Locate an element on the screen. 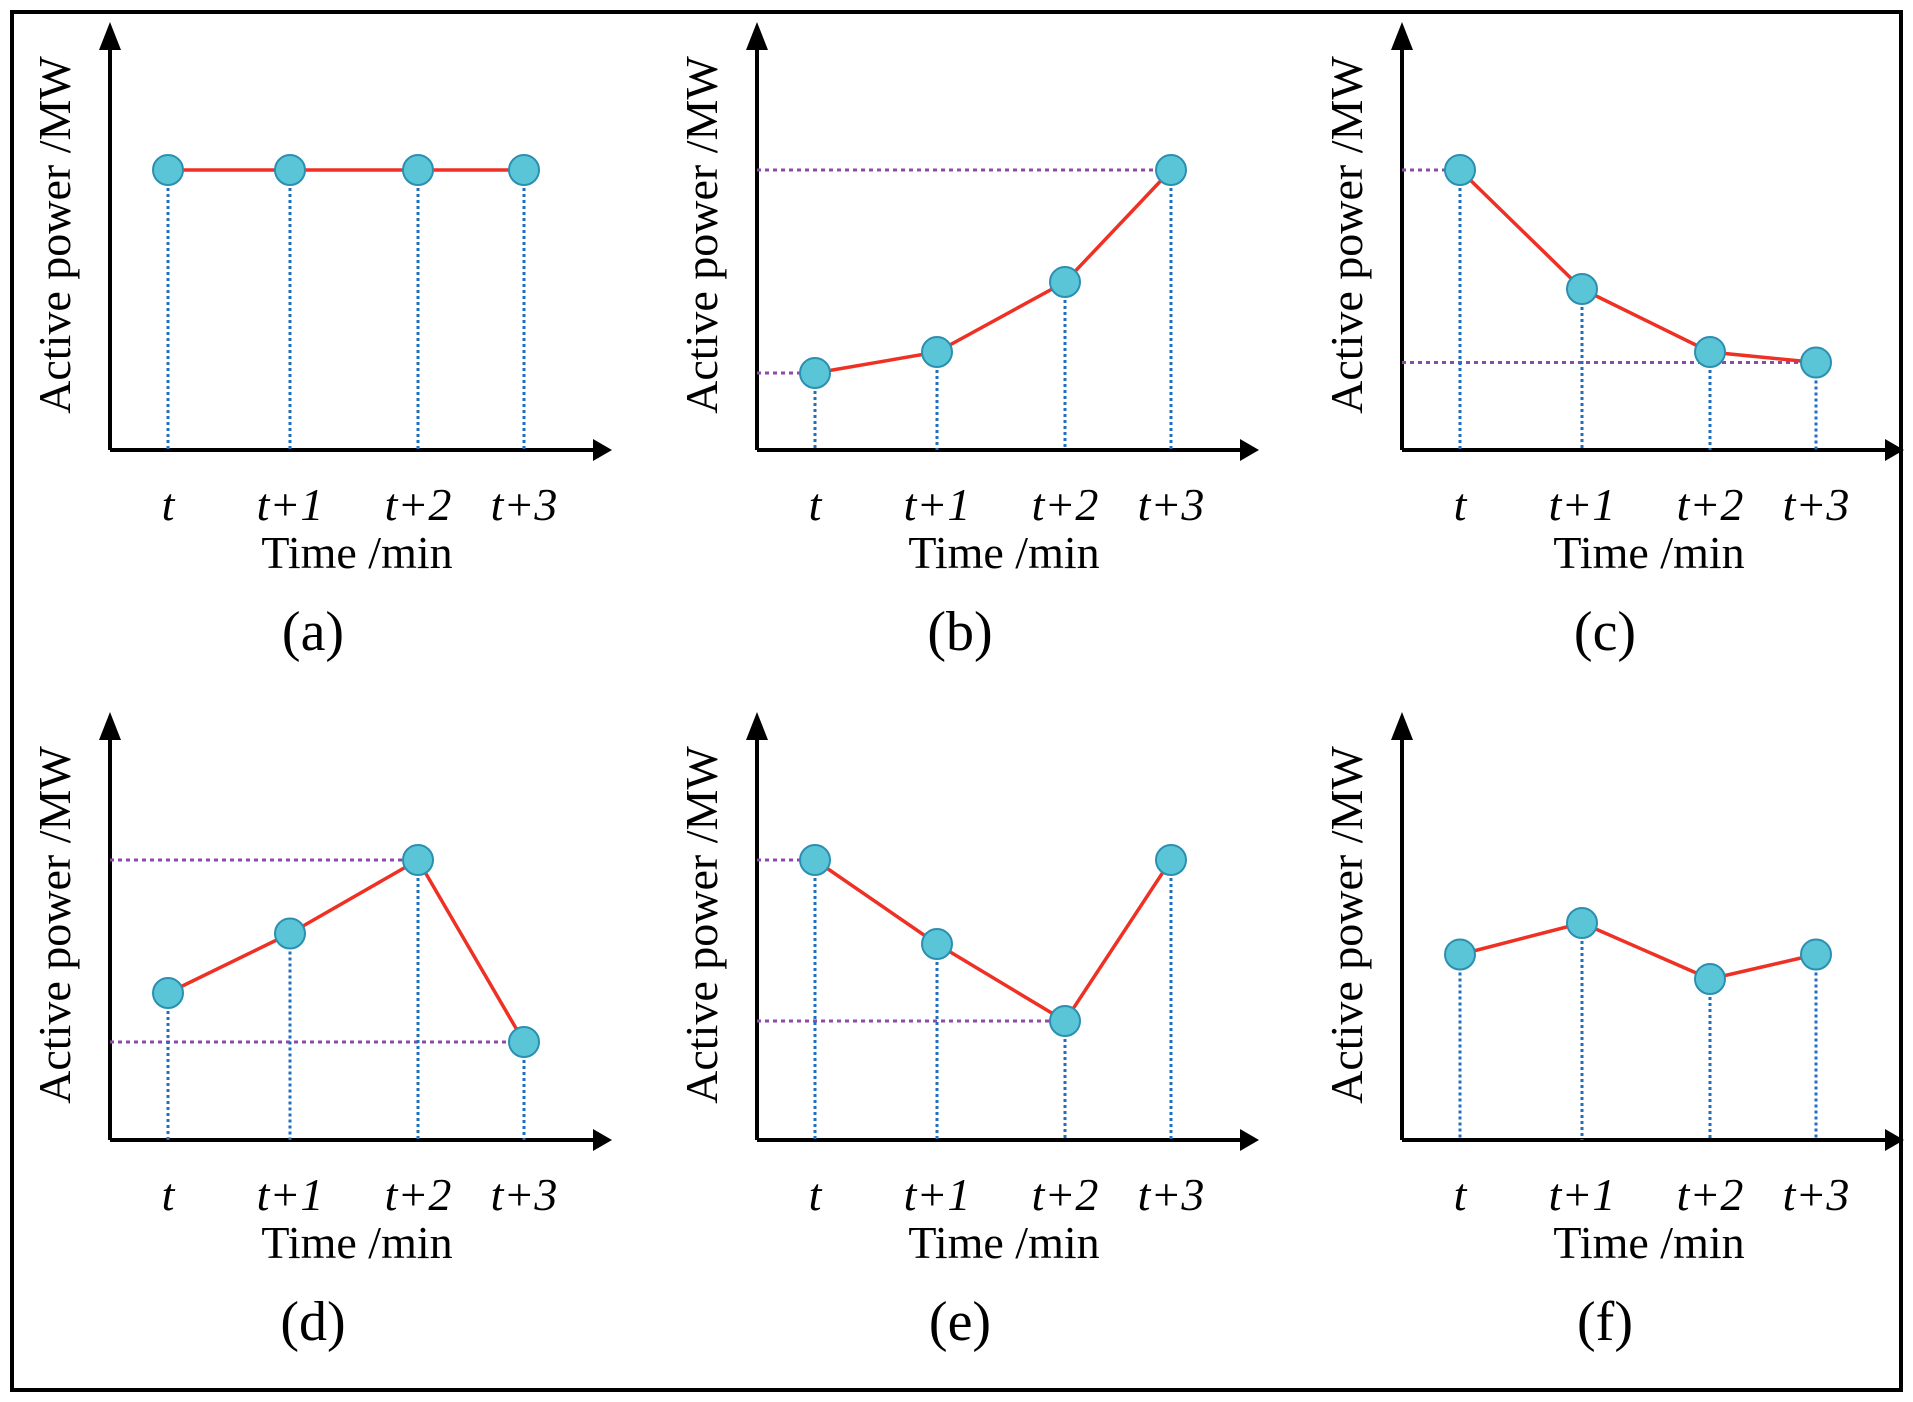 The width and height of the screenshot is (1913, 1402). chart-panel-c: t t+1 t+2 t+3 Time /min Active power /MW (c) is located at coordinates (1612, 342).